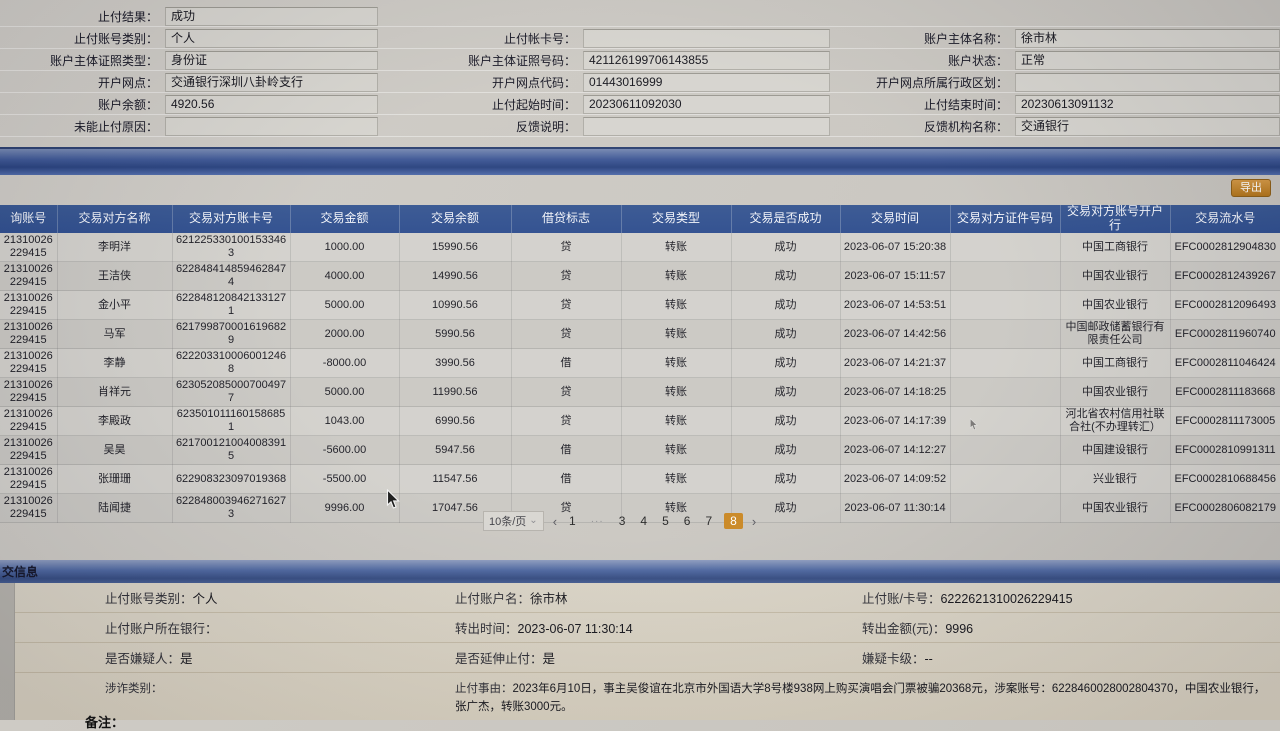 Image resolution: width=1280 pixels, height=731 pixels. Describe the element at coordinates (513, 521) in the screenshot. I see `page-size-select: 10条/页 ⌄` at that location.